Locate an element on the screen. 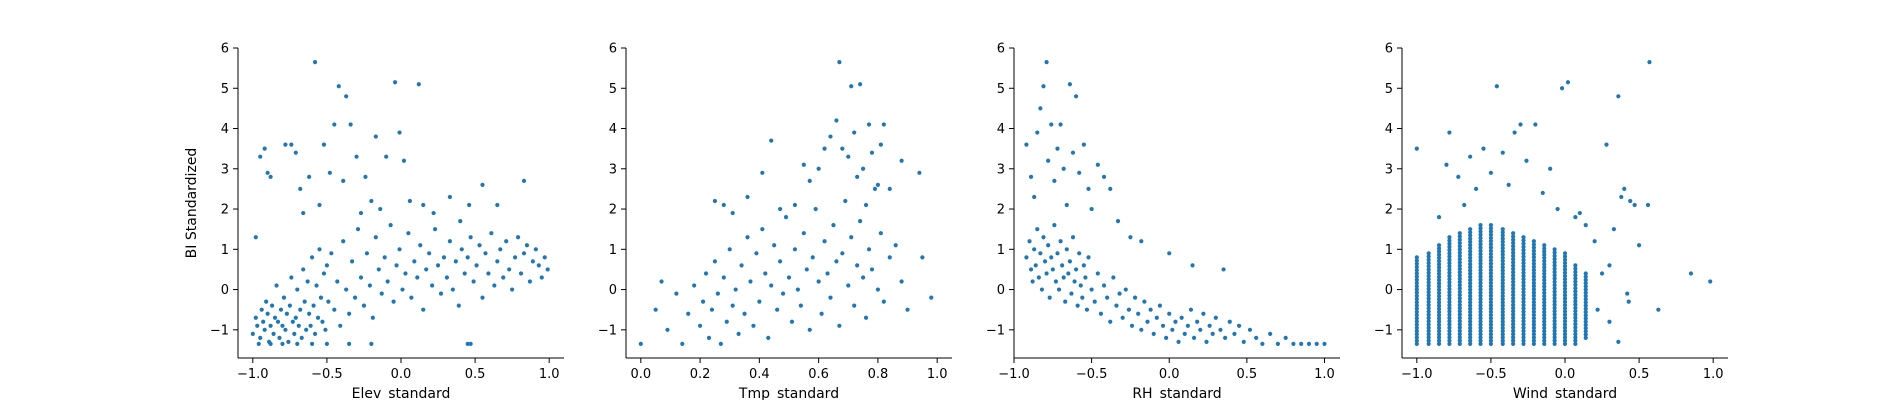  y-tick-label: 3 is located at coordinates (1001, 169).